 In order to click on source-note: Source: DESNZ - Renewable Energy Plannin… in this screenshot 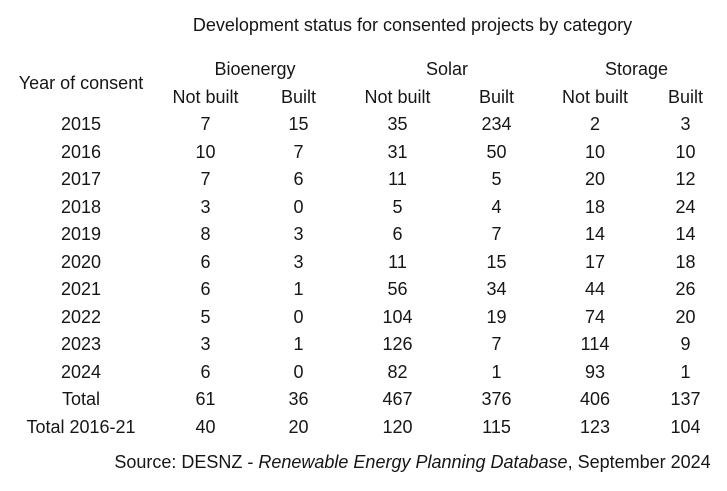, I will do `click(363, 462)`.